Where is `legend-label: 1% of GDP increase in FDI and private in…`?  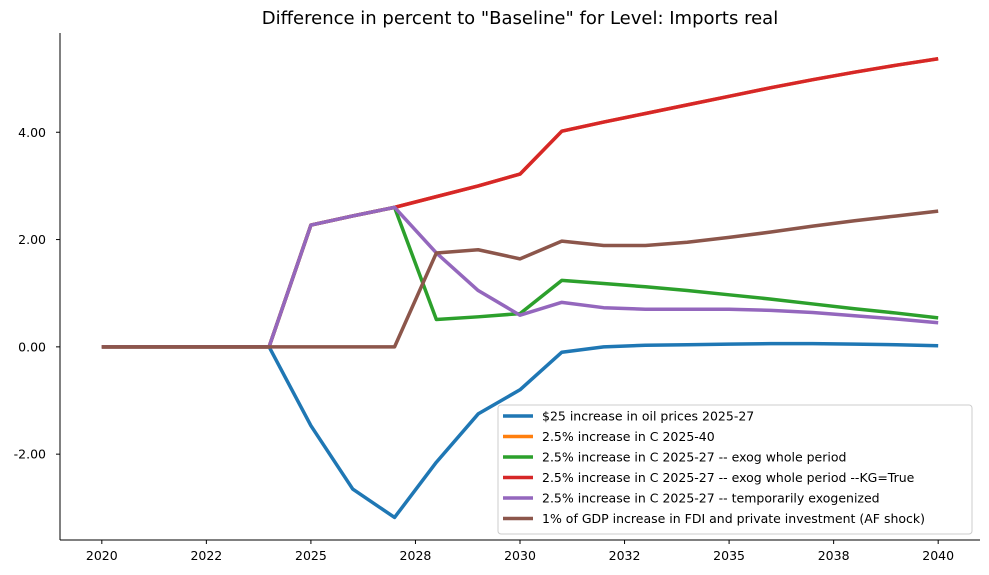
legend-label: 1% of GDP increase in FDI and private in… is located at coordinates (733, 518).